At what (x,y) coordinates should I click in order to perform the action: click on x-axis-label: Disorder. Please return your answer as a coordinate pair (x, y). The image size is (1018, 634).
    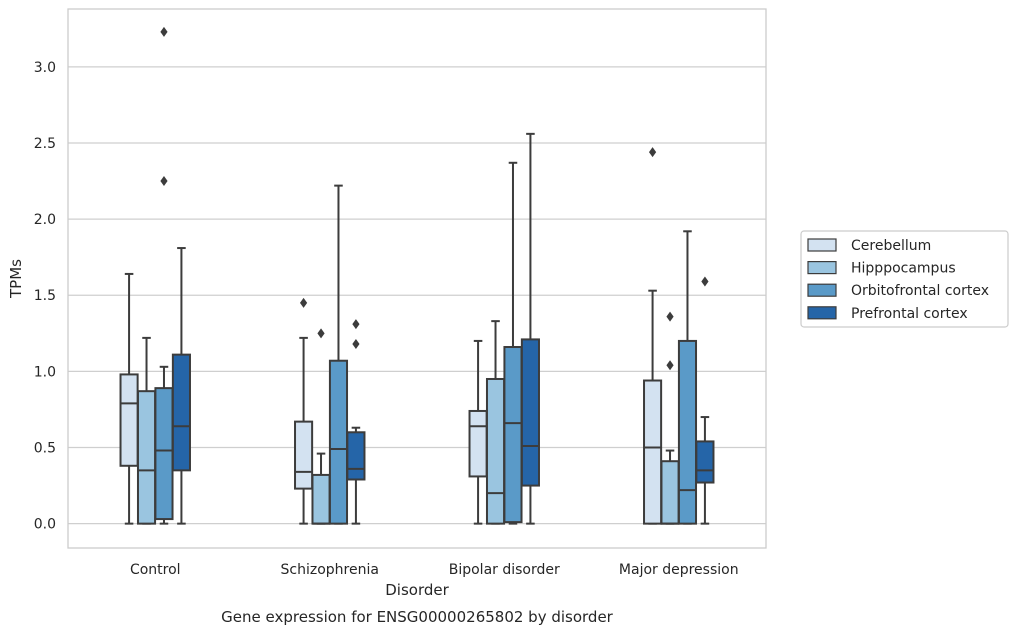
    Looking at the image, I should click on (417, 590).